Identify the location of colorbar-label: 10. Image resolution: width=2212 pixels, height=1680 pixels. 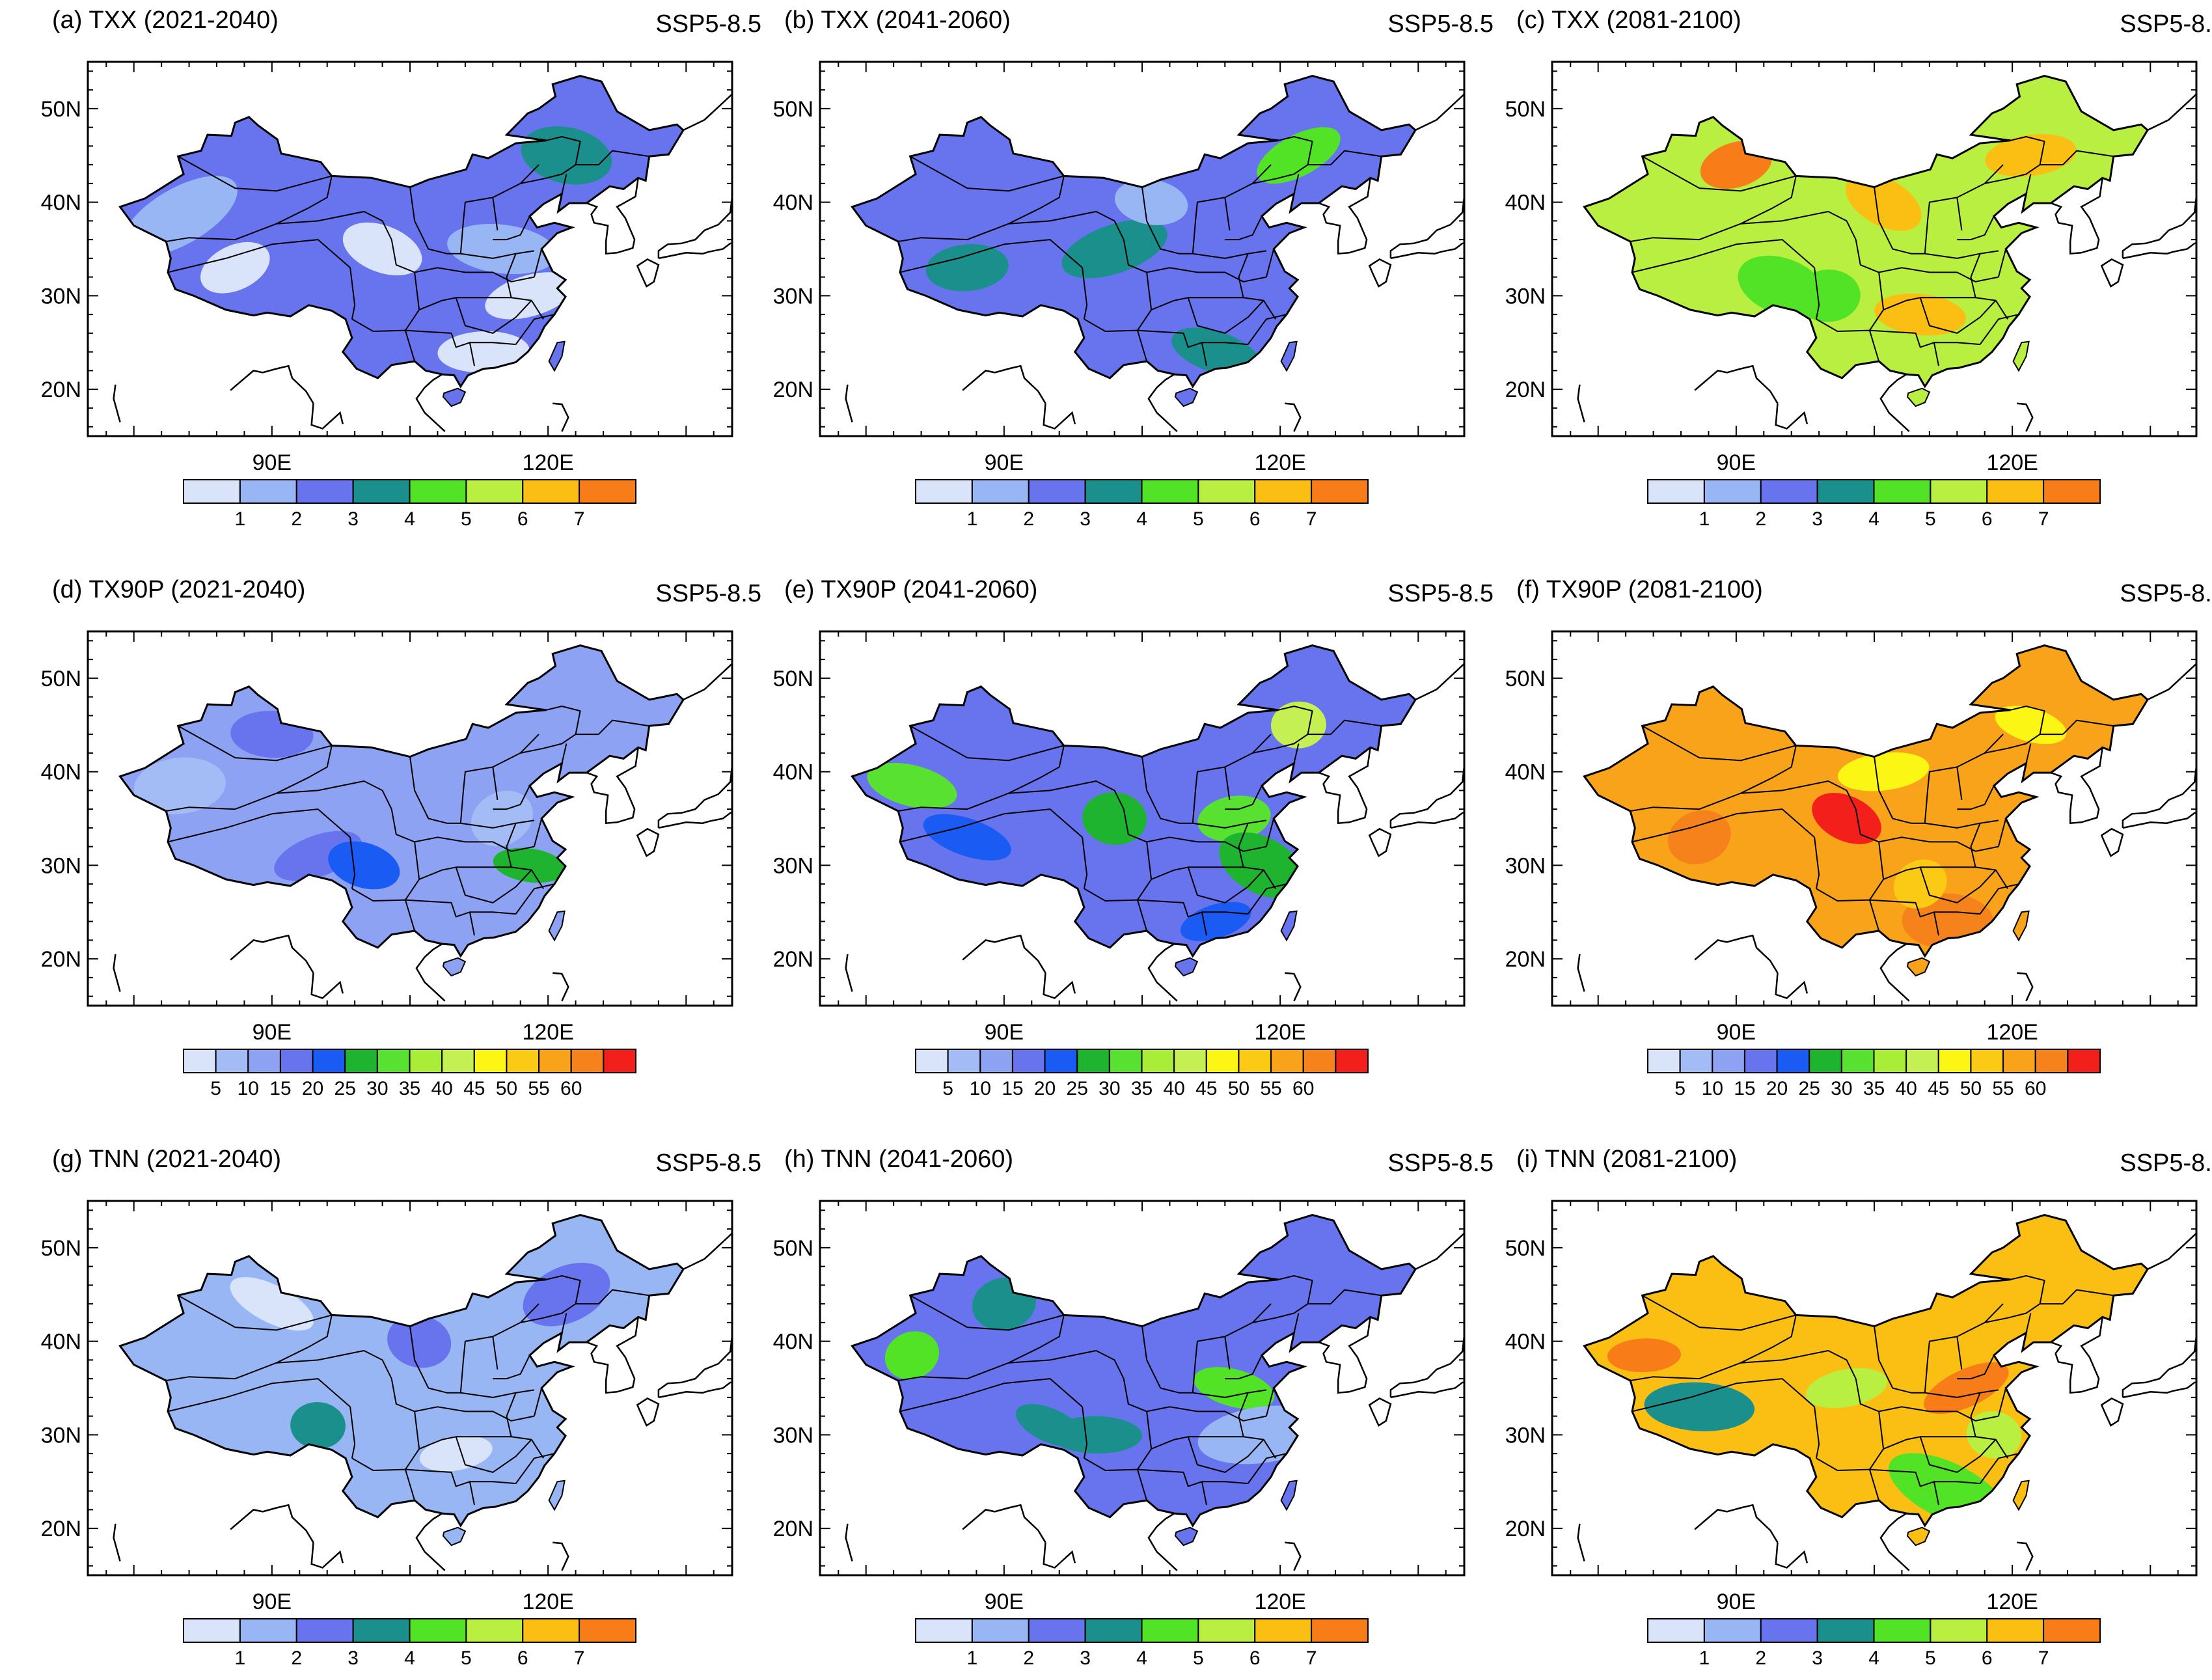
(980, 1089).